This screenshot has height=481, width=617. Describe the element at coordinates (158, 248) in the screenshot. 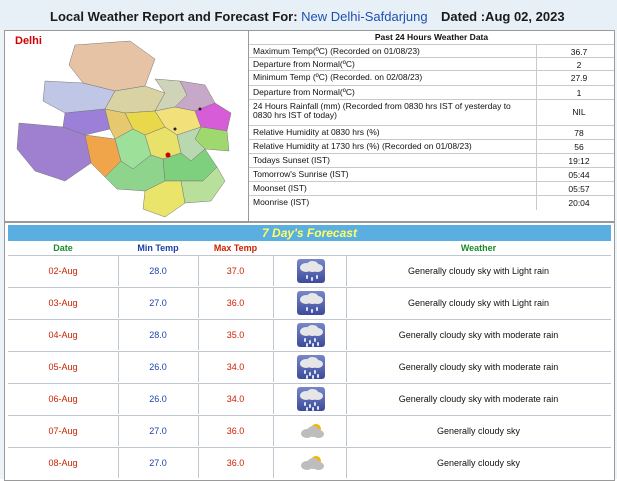

I see `header-min-temp: Min Temp` at that location.